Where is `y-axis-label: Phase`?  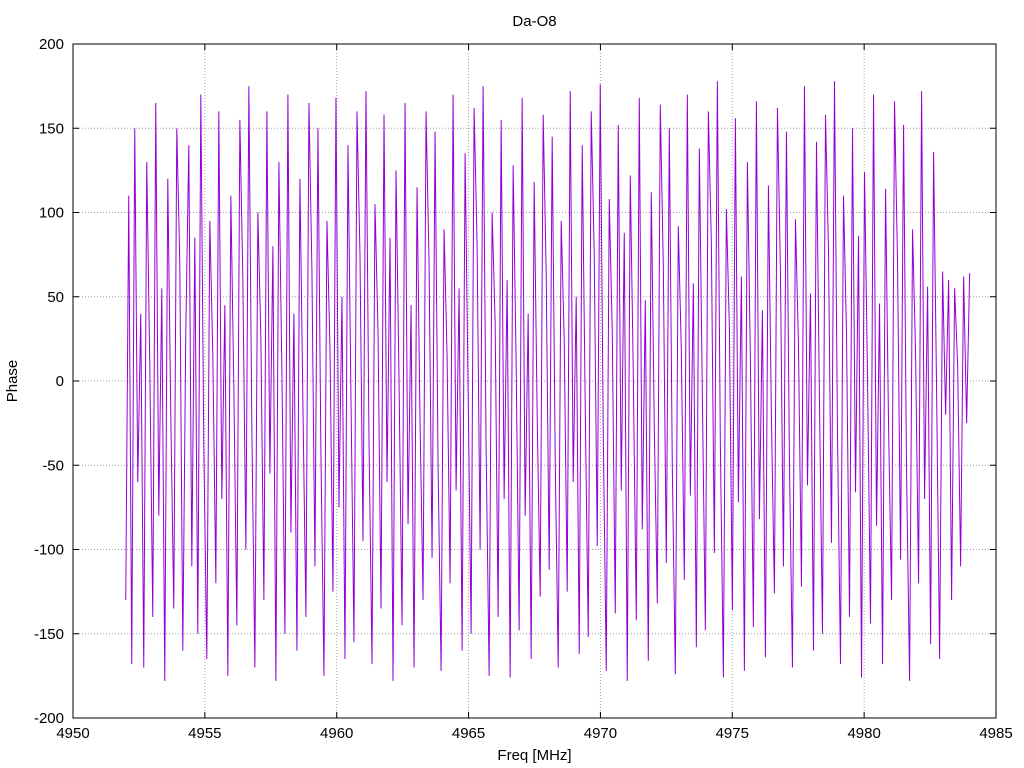 y-axis-label: Phase is located at coordinates (12, 381).